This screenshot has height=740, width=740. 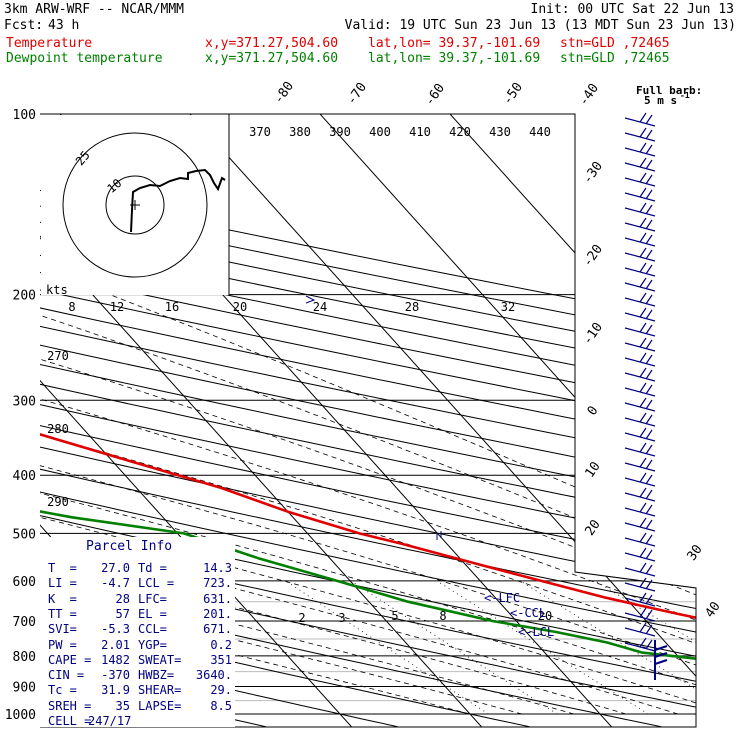 I want to click on isotherm-label: 40, so click(x=712, y=609).